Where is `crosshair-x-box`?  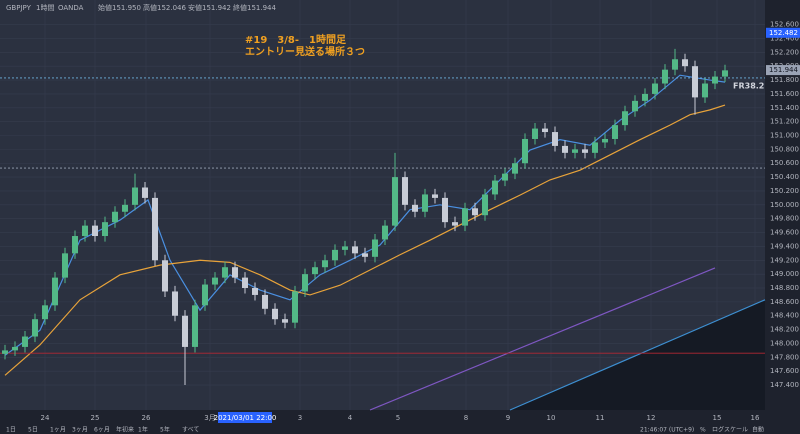
crosshair-x-box is located at coordinates (245, 417).